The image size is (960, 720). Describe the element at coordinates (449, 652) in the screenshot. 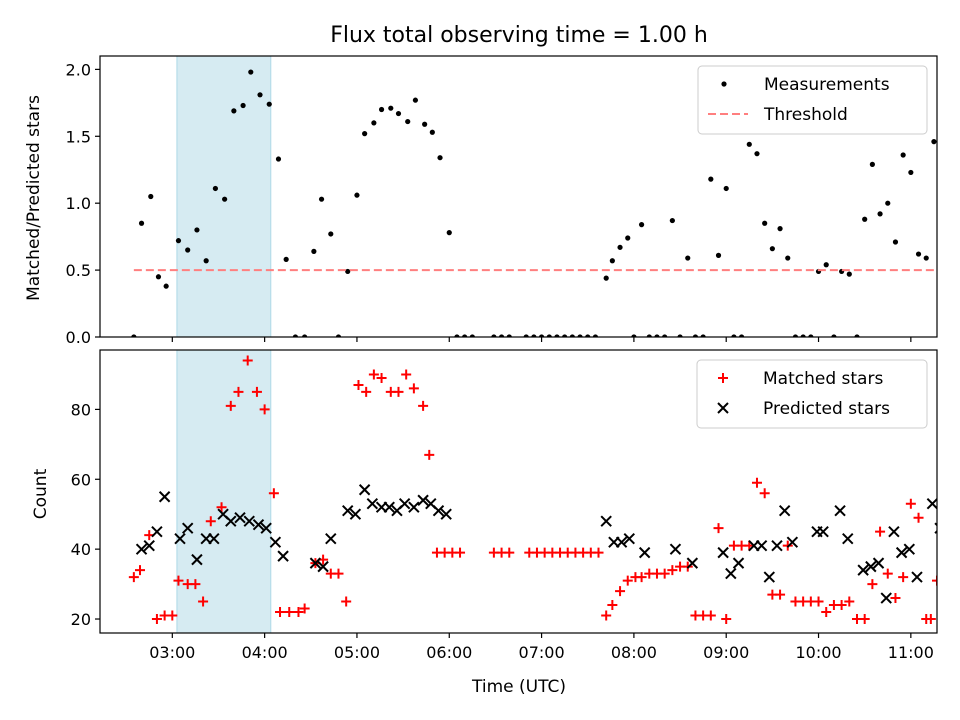

I see `x-tick-label: 06:00` at that location.